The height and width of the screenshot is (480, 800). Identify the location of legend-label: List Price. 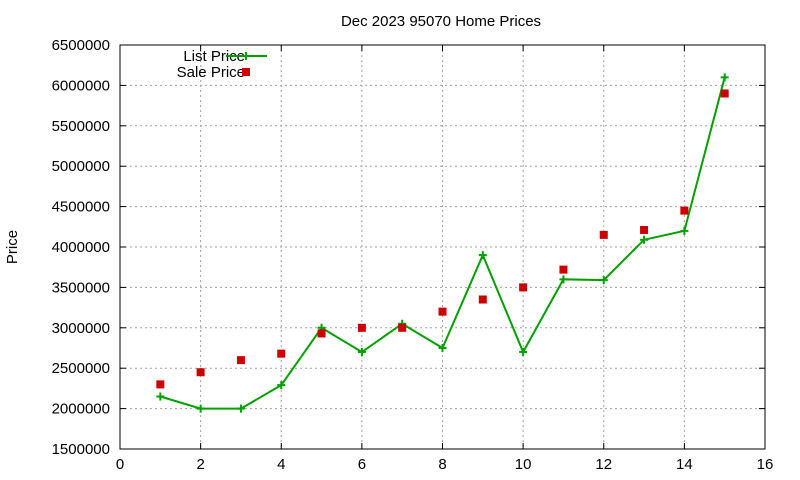
(214, 56).